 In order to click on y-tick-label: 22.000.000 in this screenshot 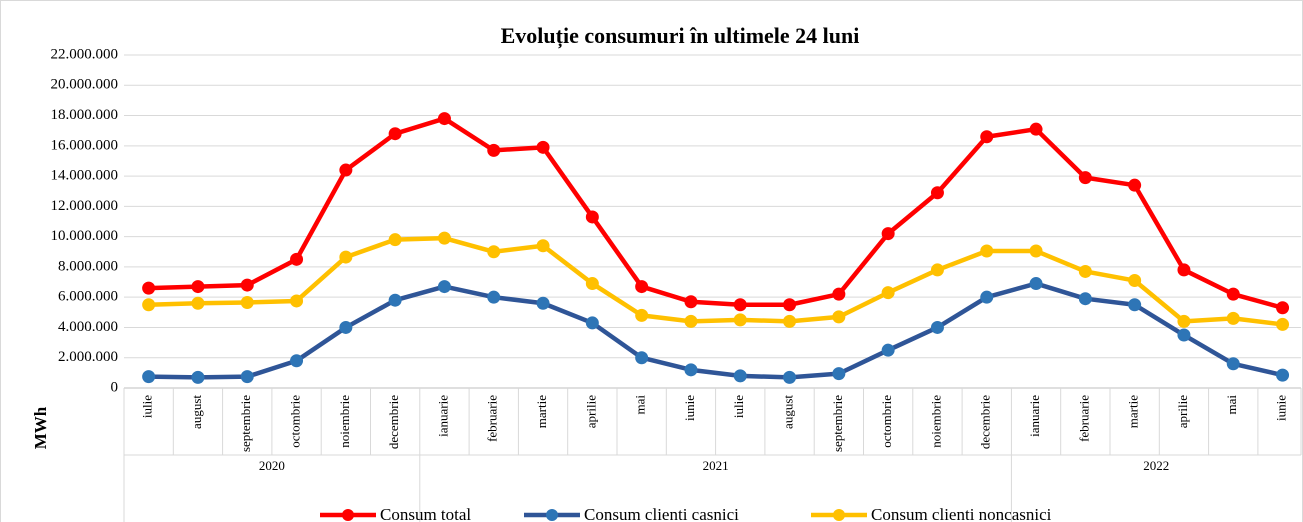, I will do `click(85, 54)`.